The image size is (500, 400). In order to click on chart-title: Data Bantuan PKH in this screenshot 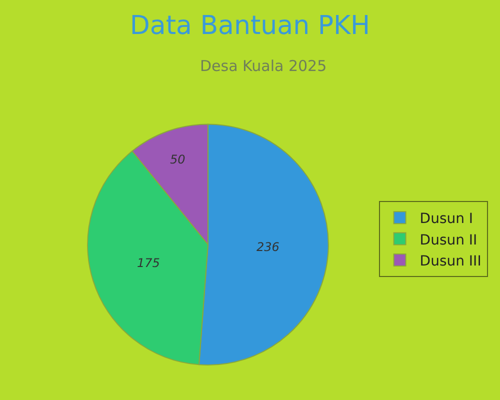, I will do `click(250, 26)`.